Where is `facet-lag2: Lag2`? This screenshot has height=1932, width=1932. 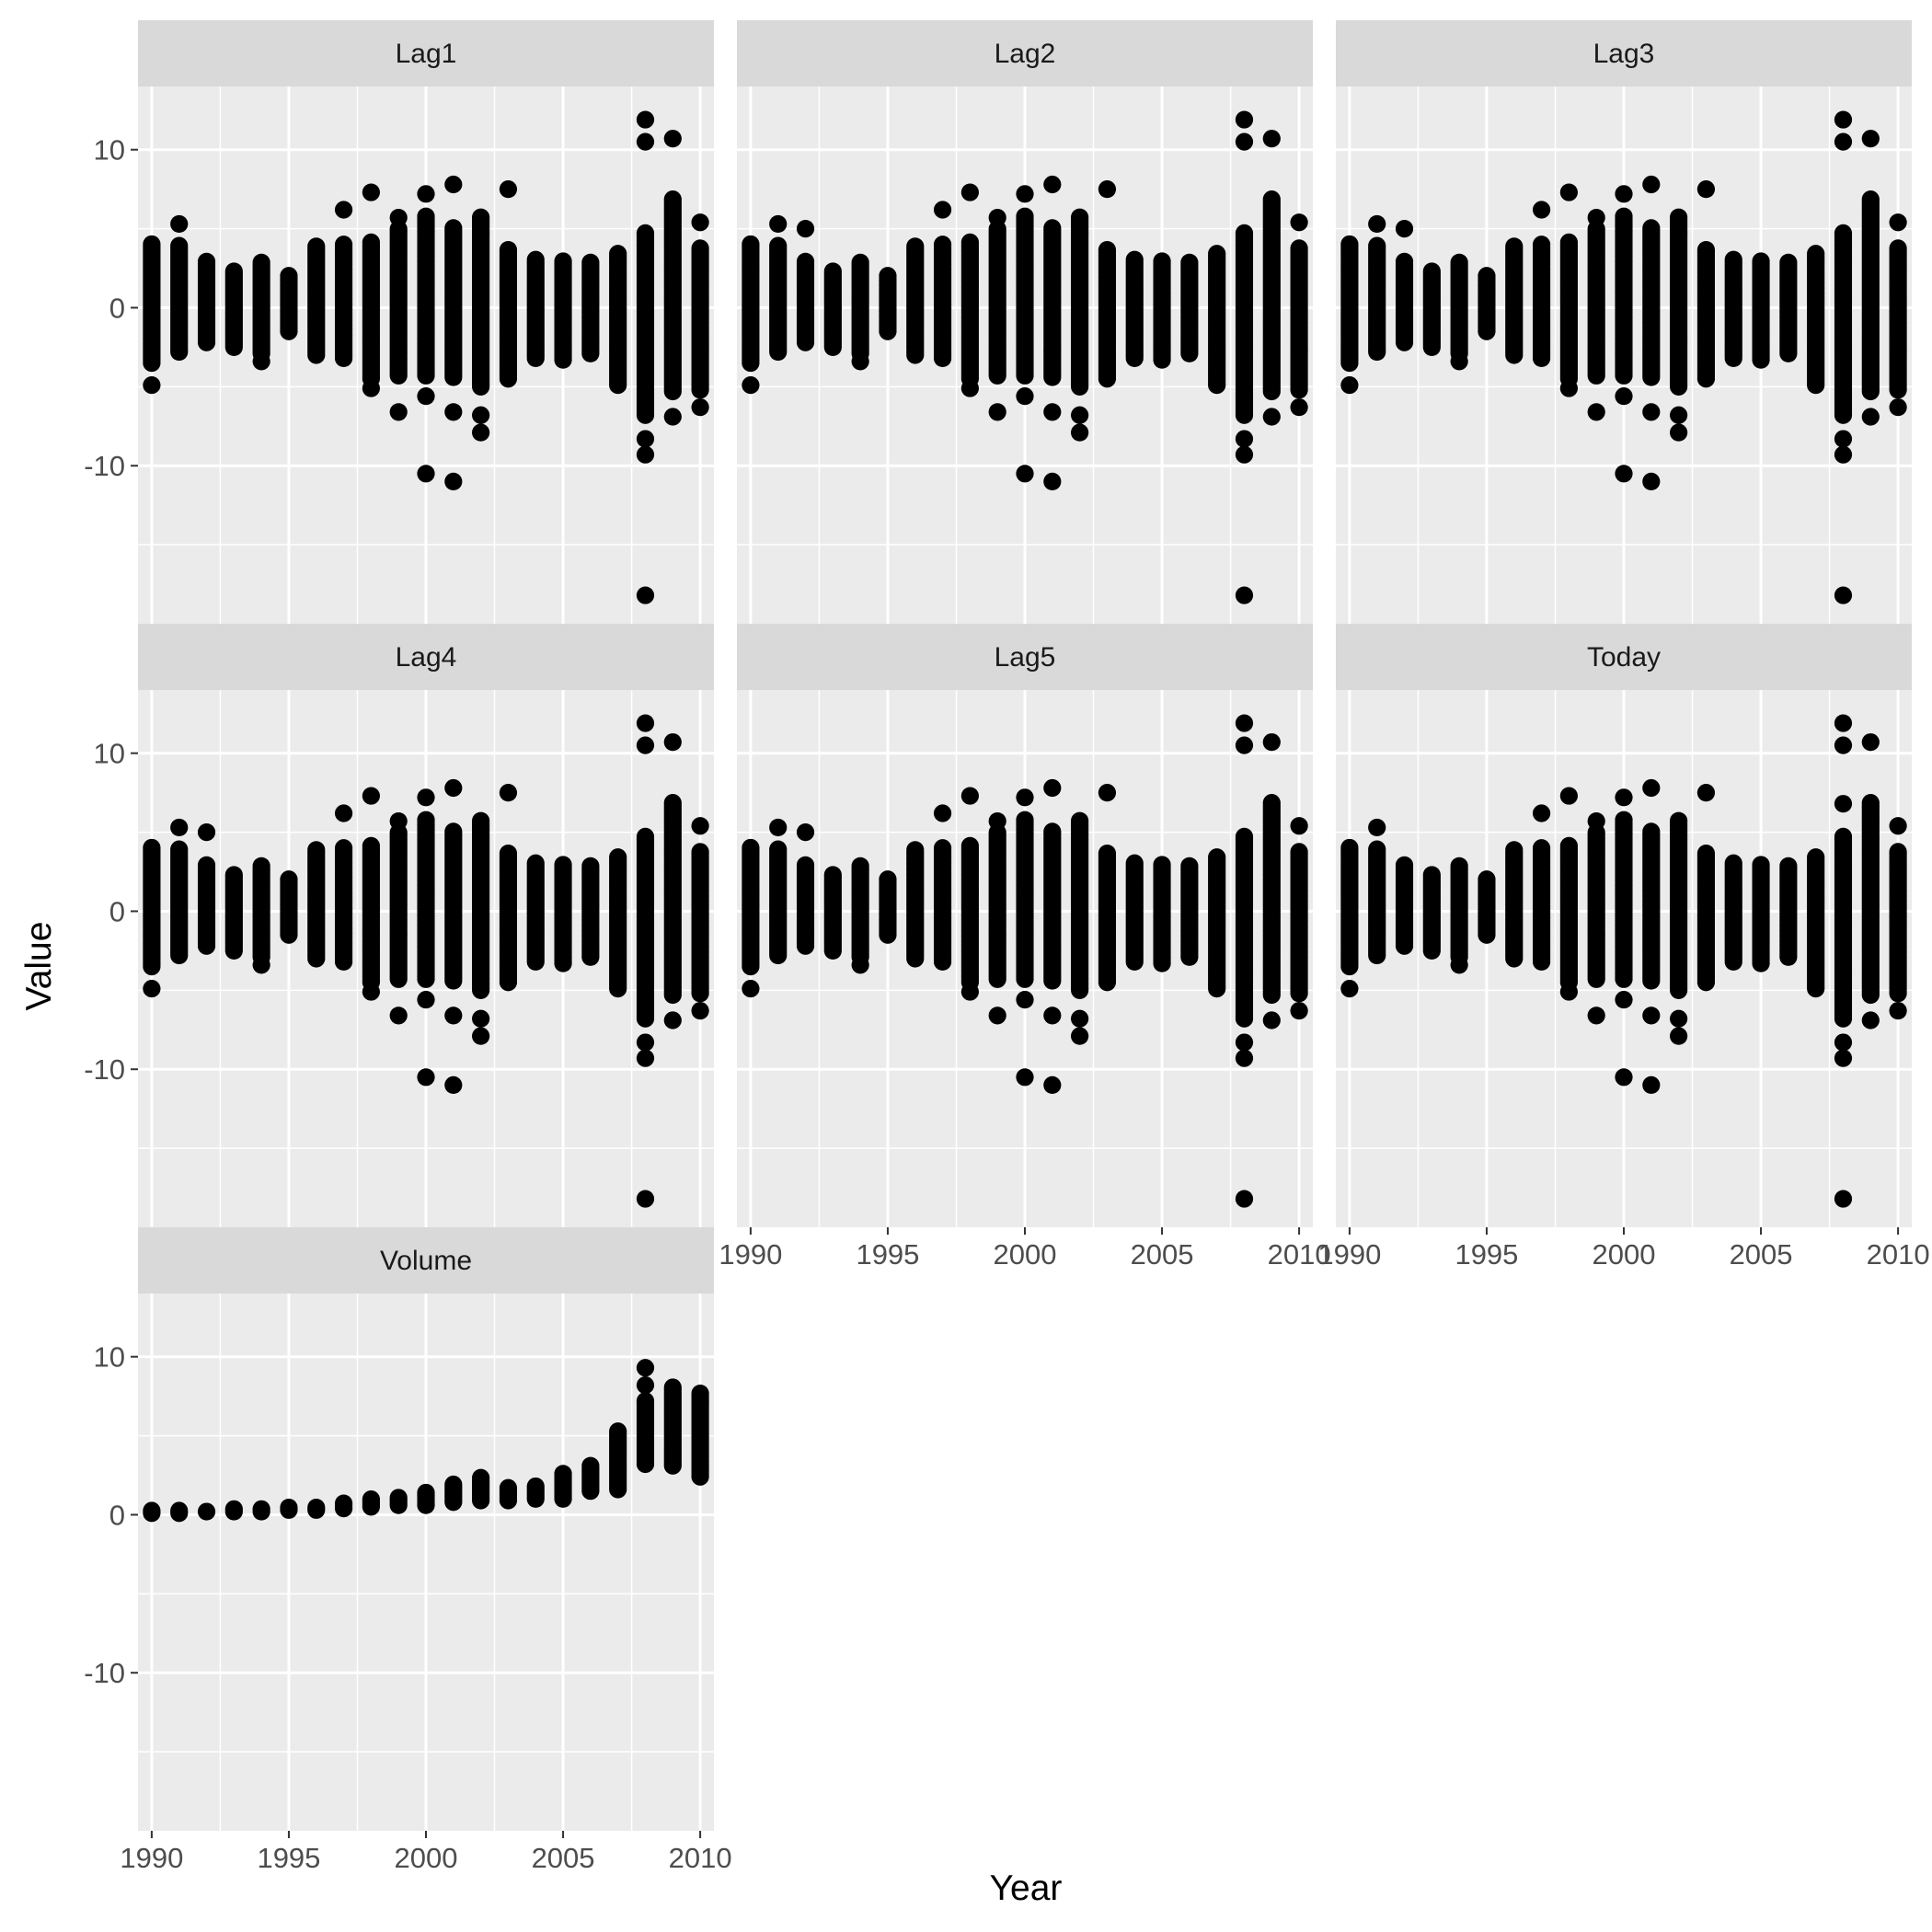 facet-lag2: Lag2 is located at coordinates (1025, 322).